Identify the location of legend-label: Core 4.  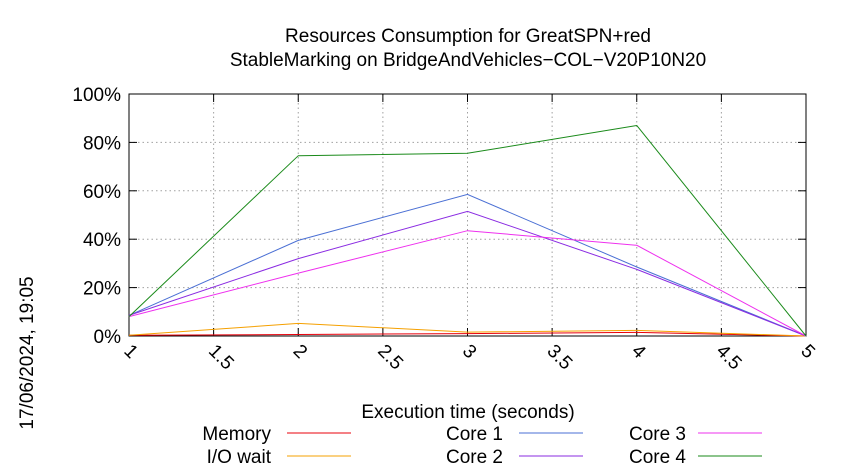
(657, 457).